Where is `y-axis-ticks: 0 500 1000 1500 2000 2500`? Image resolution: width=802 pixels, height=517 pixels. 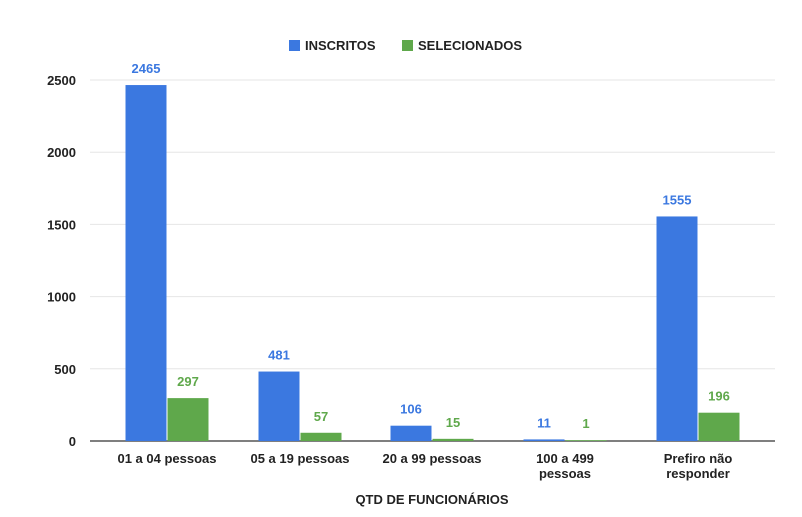
y-axis-ticks: 0 500 1000 1500 2000 2500 is located at coordinates (61, 261).